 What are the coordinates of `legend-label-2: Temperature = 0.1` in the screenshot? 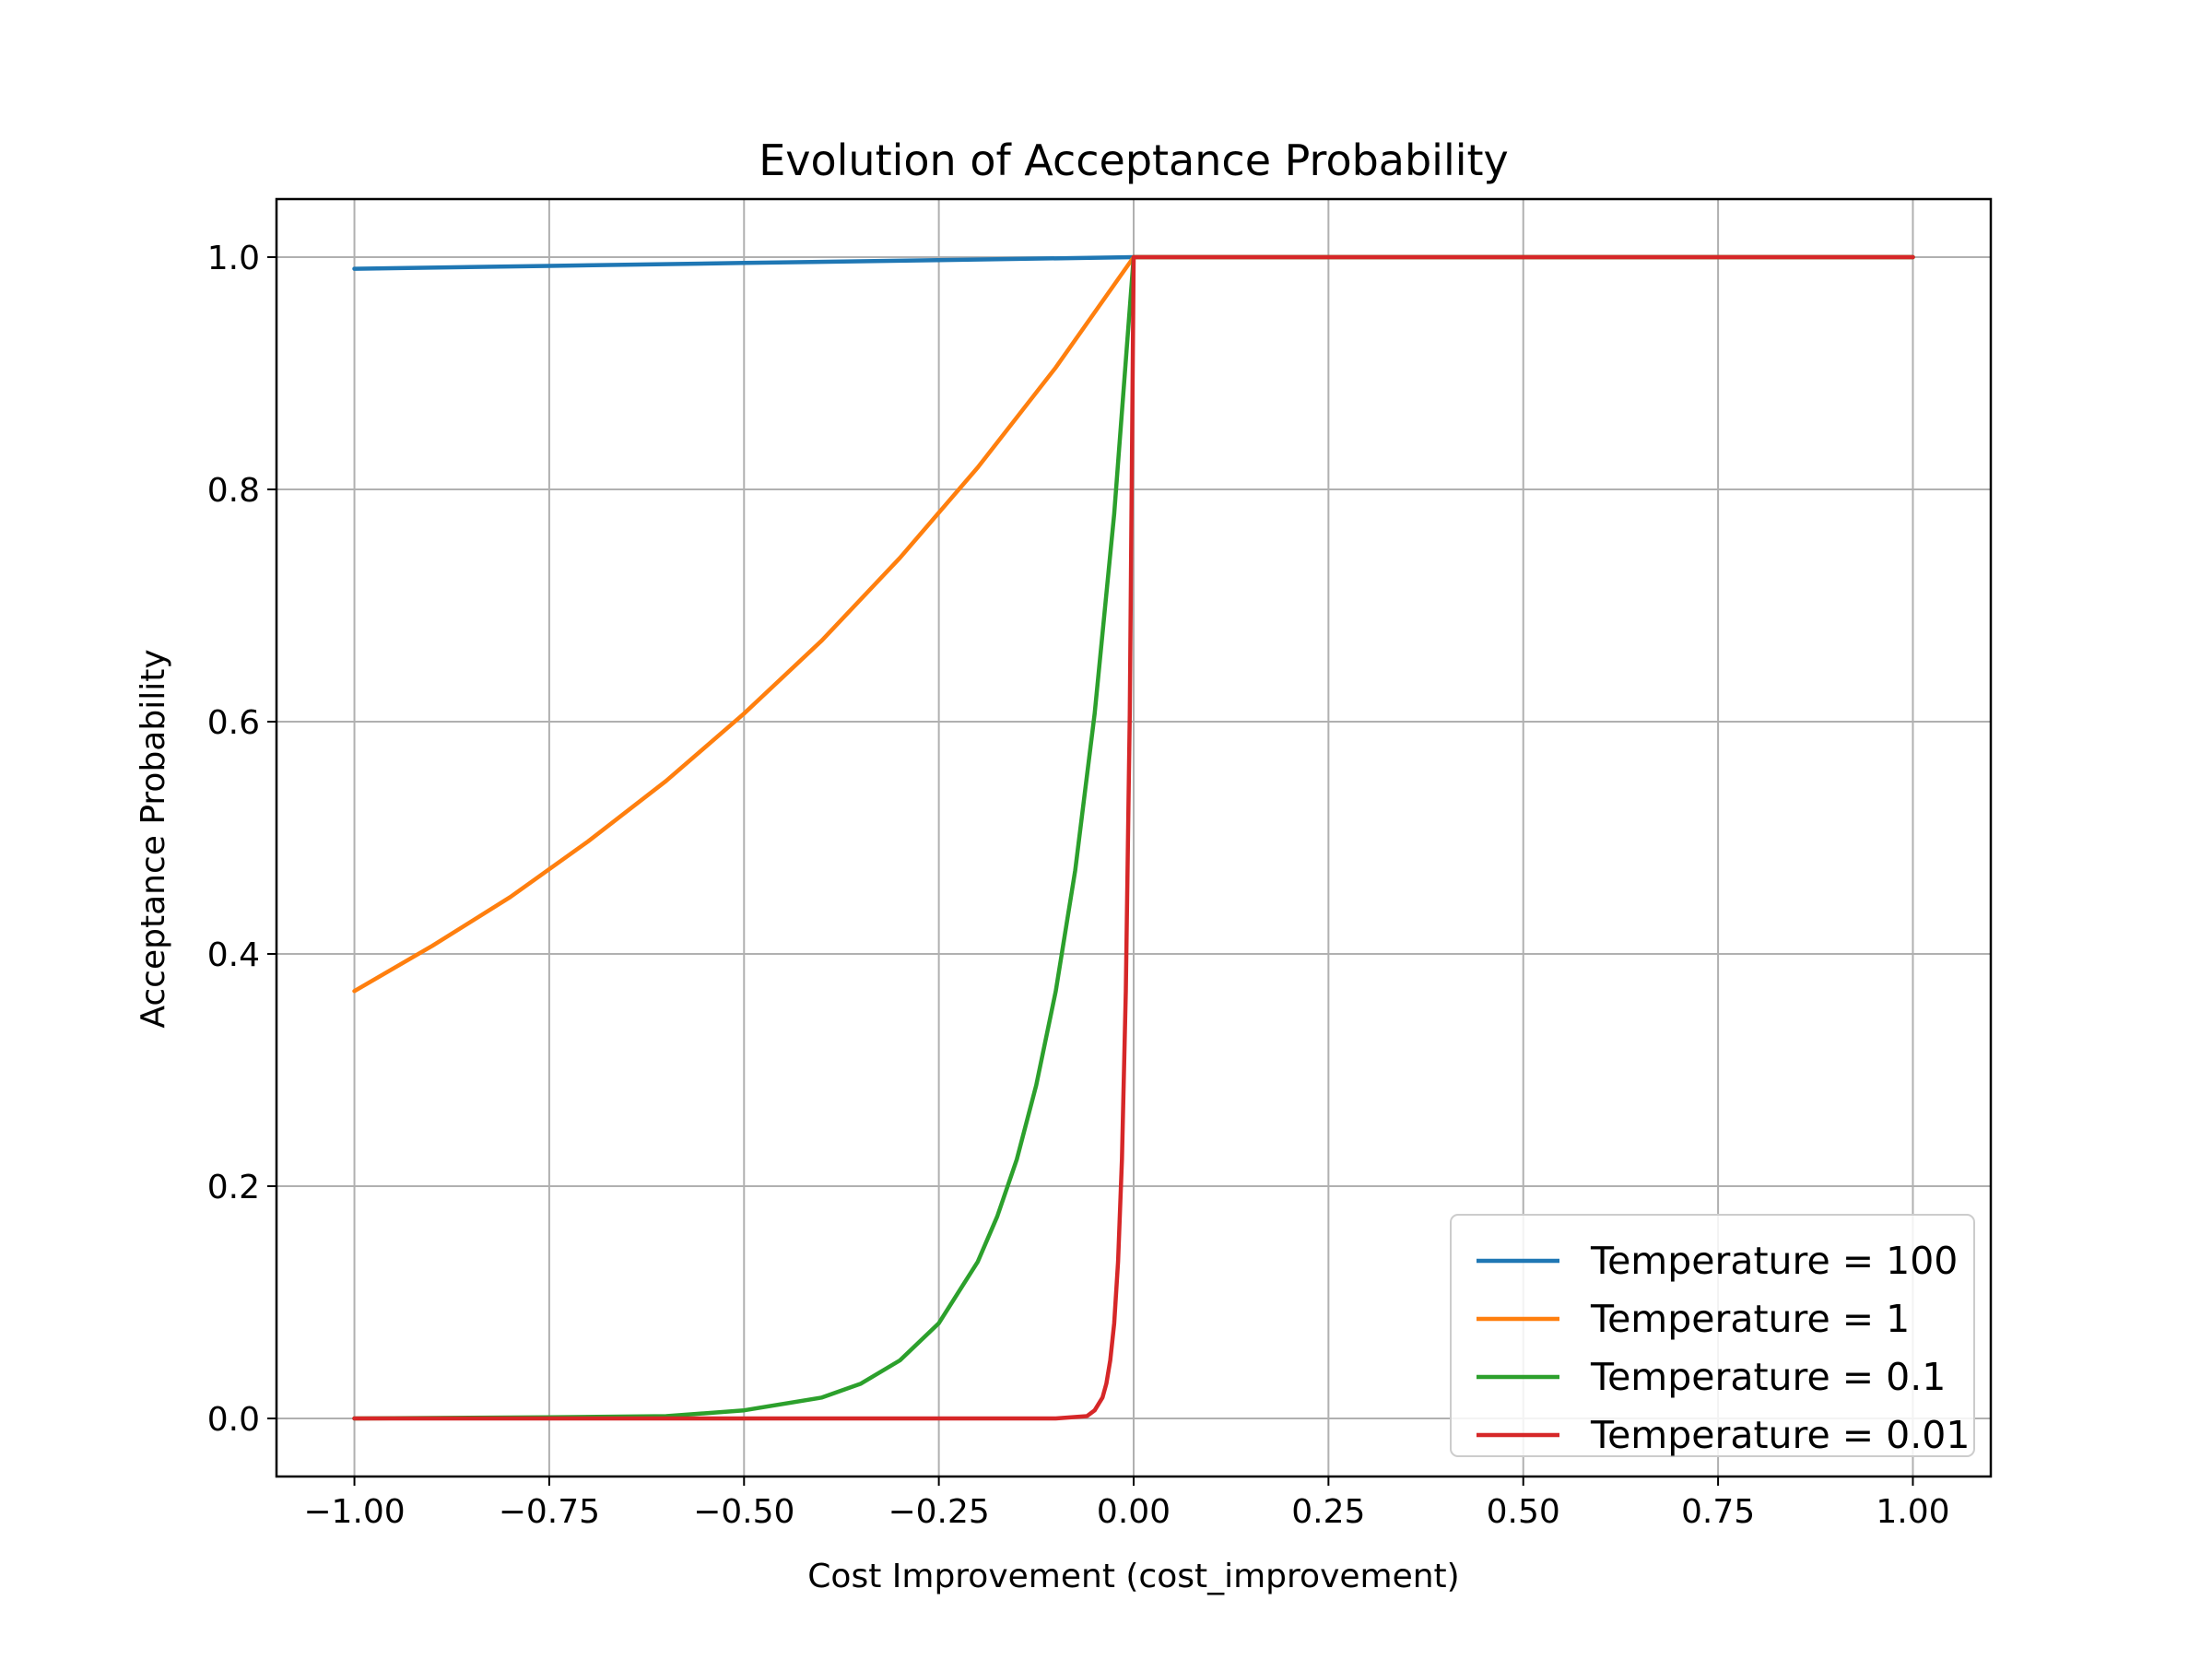 It's located at (1768, 1377).